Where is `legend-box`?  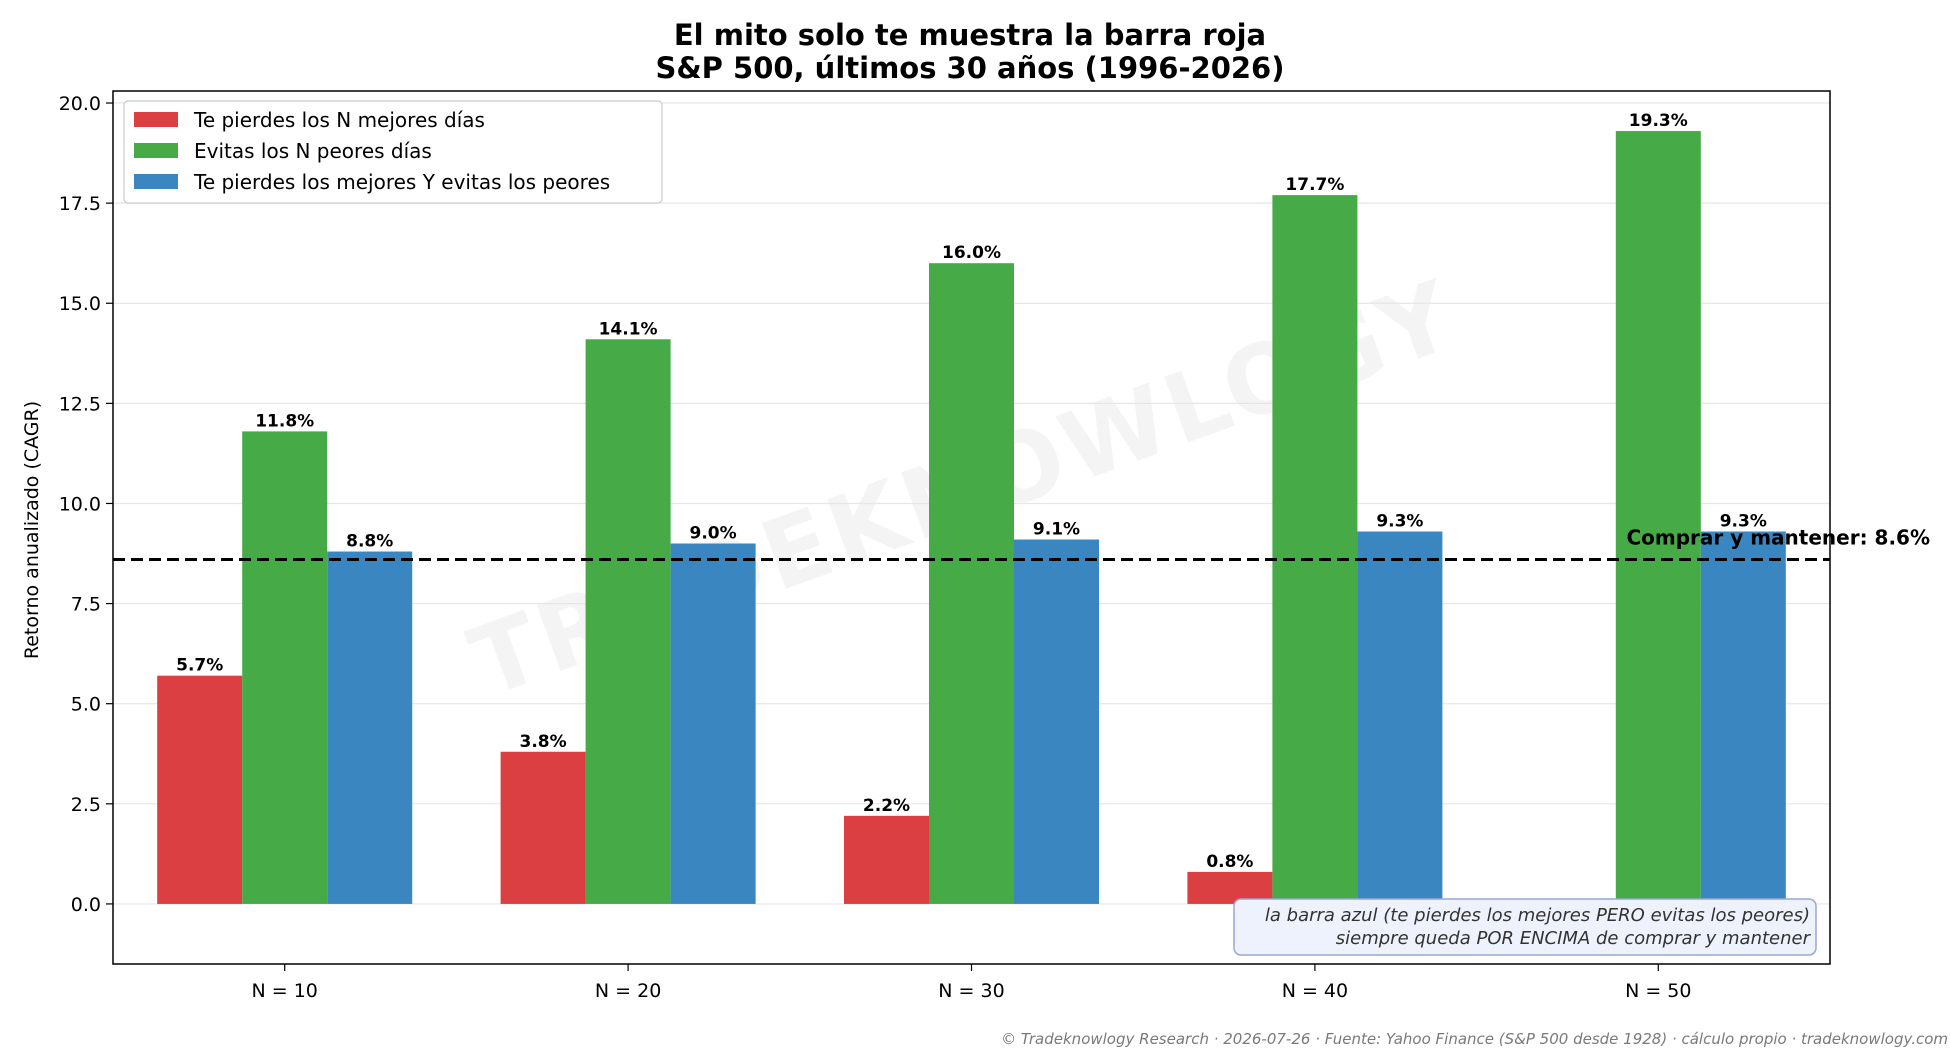 legend-box is located at coordinates (393, 152).